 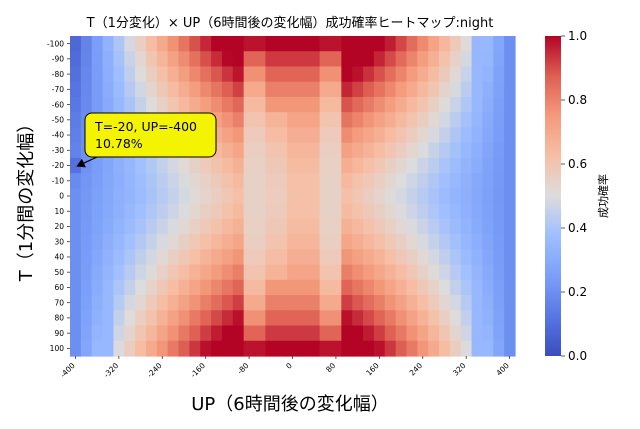 What do you see at coordinates (284, 367) in the screenshot?
I see `x-axis-ticks: -400 -320 -240 -160 -80 0 80 160 240 320 400` at bounding box center [284, 367].